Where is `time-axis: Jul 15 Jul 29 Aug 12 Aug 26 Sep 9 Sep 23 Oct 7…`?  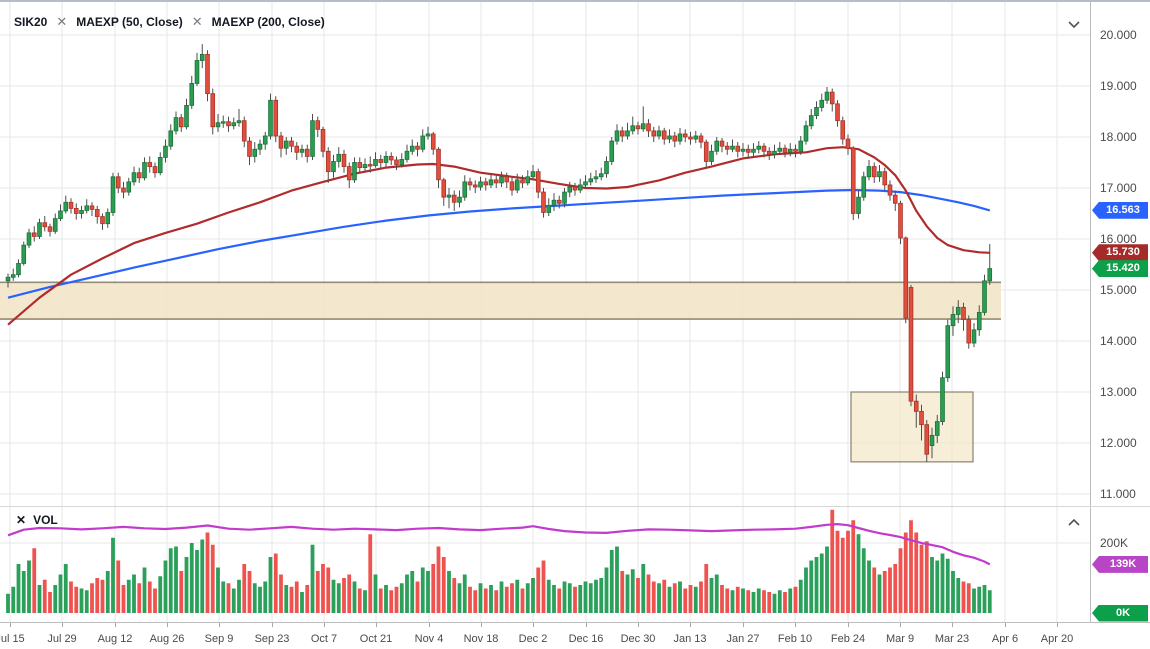 time-axis: Jul 15 Jul 29 Aug 12 Aug 26 Sep 9 Sep 23 Oct 7… is located at coordinates (545, 636).